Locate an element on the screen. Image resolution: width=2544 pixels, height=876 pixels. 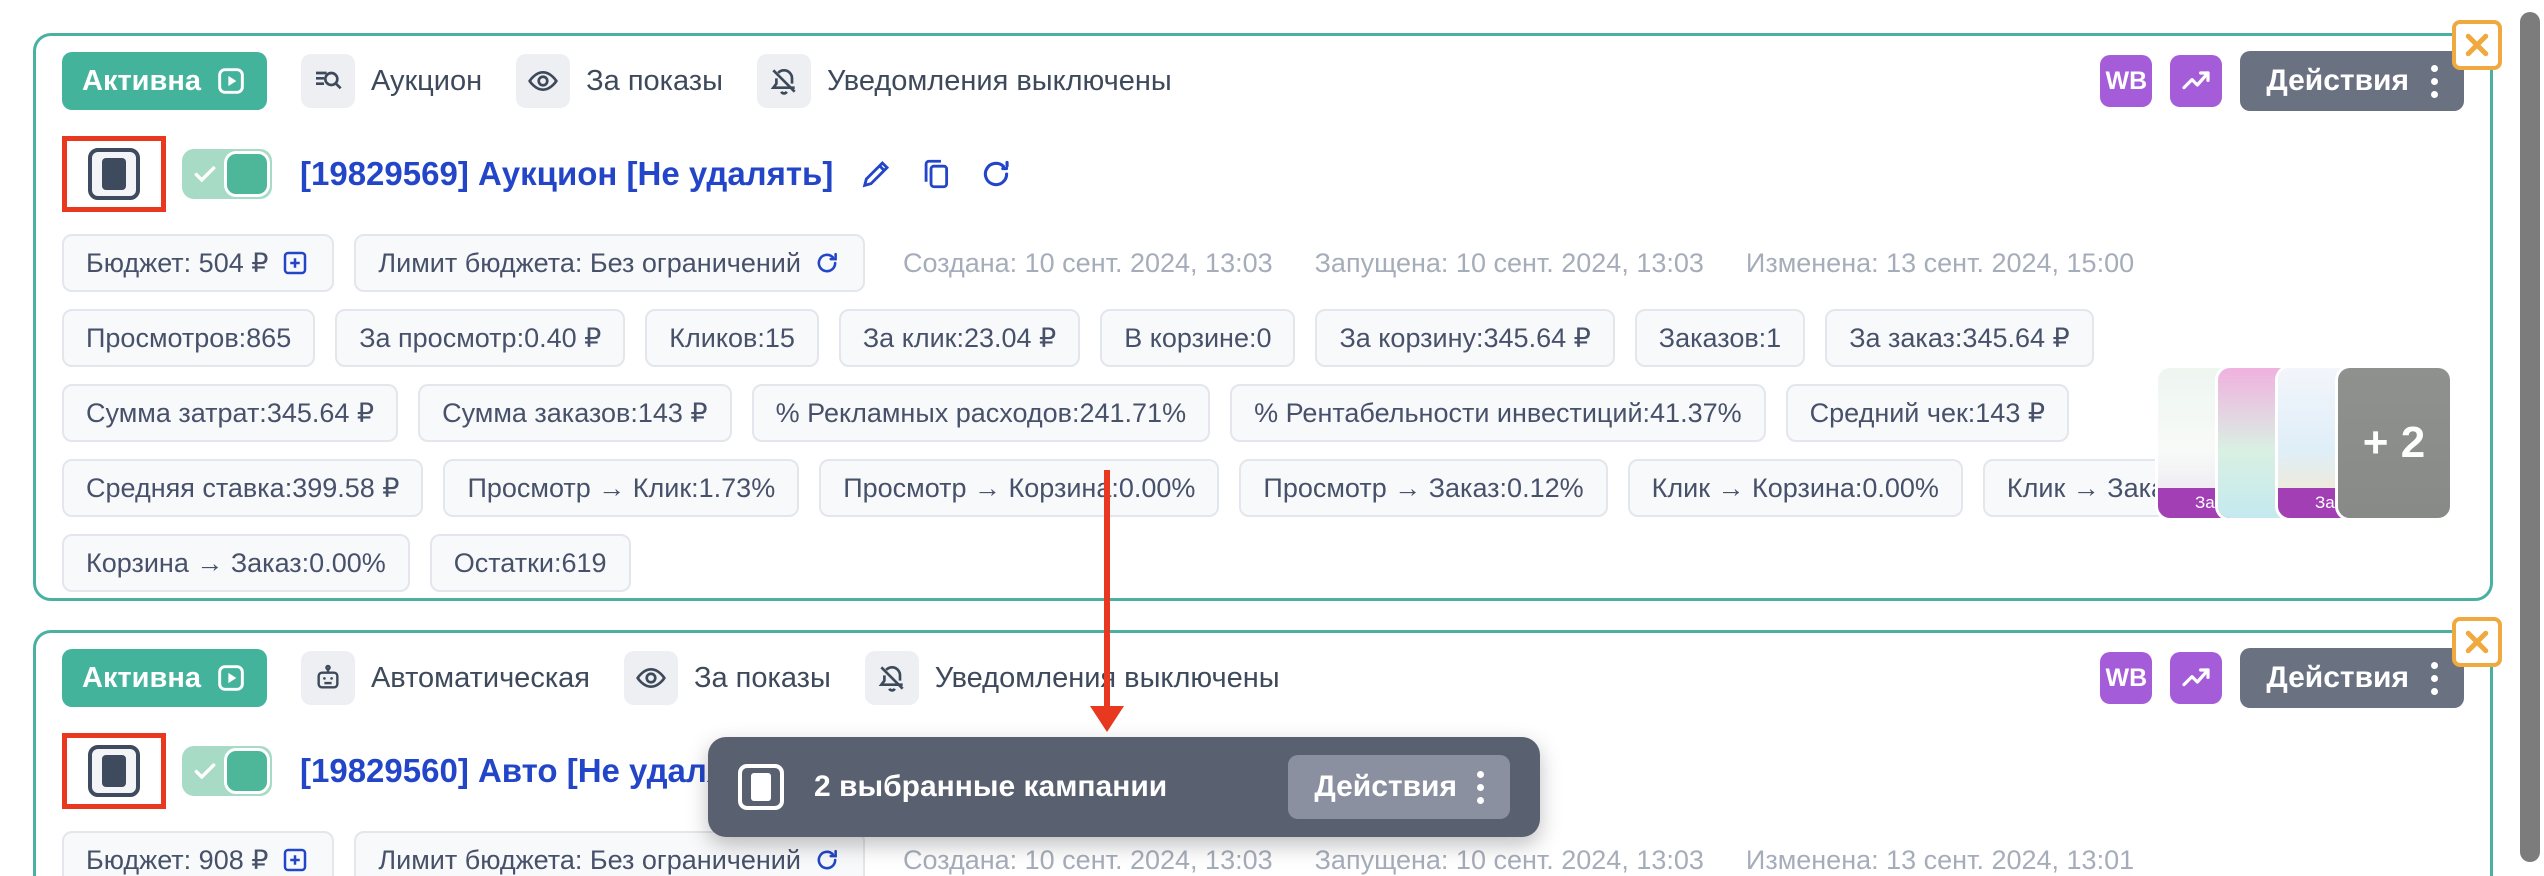
stat-chip: Корзина → Заказ:0.00% is located at coordinates (236, 563).